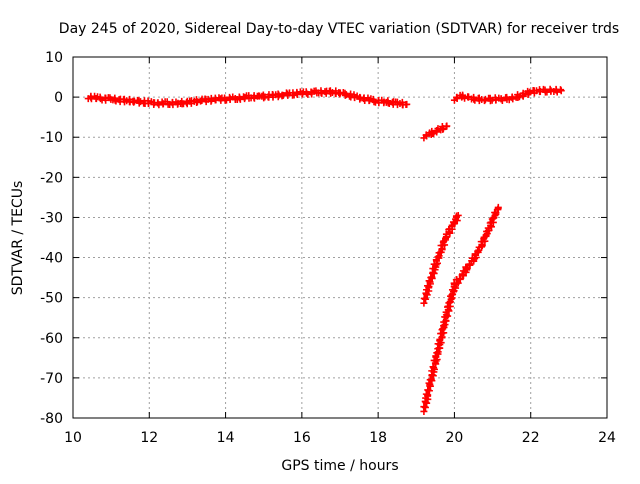  I want to click on y-tick-label: -10, so click(51, 138).